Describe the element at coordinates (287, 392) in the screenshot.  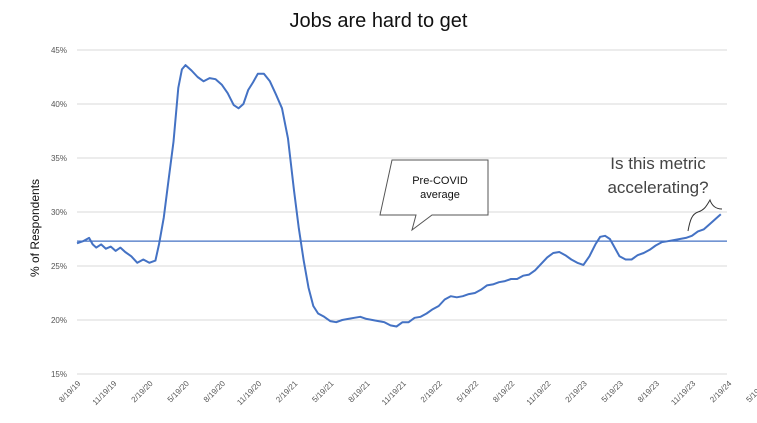
I see `x-tick-label: 2/19/21` at that location.